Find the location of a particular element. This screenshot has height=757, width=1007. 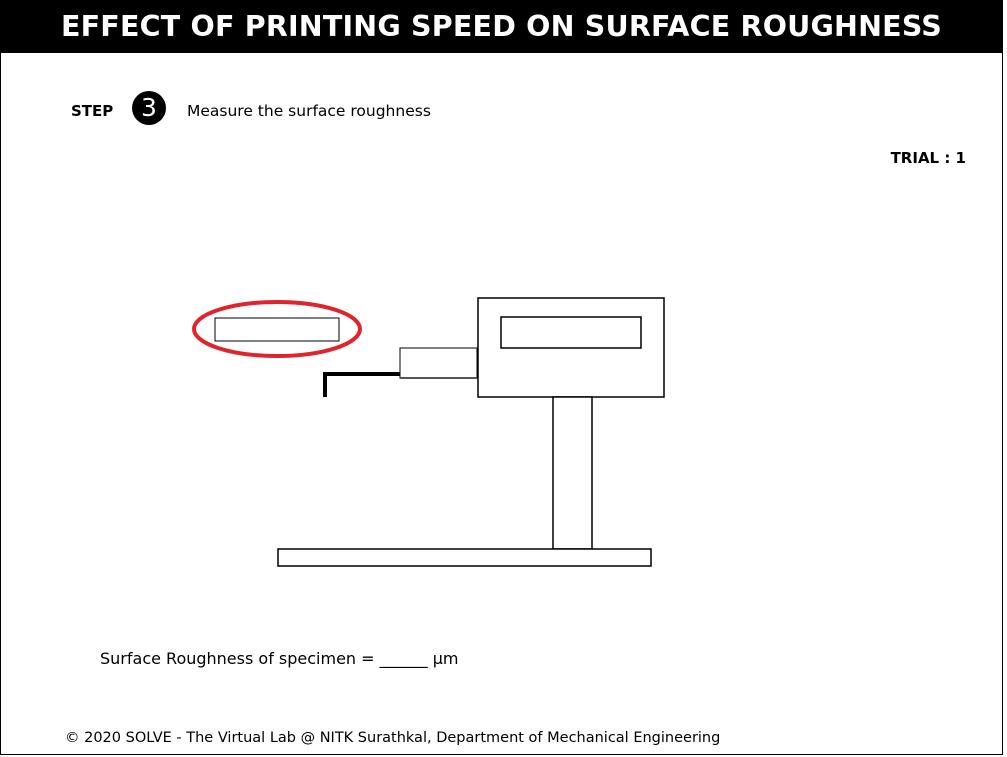

stand-column is located at coordinates (572, 473).